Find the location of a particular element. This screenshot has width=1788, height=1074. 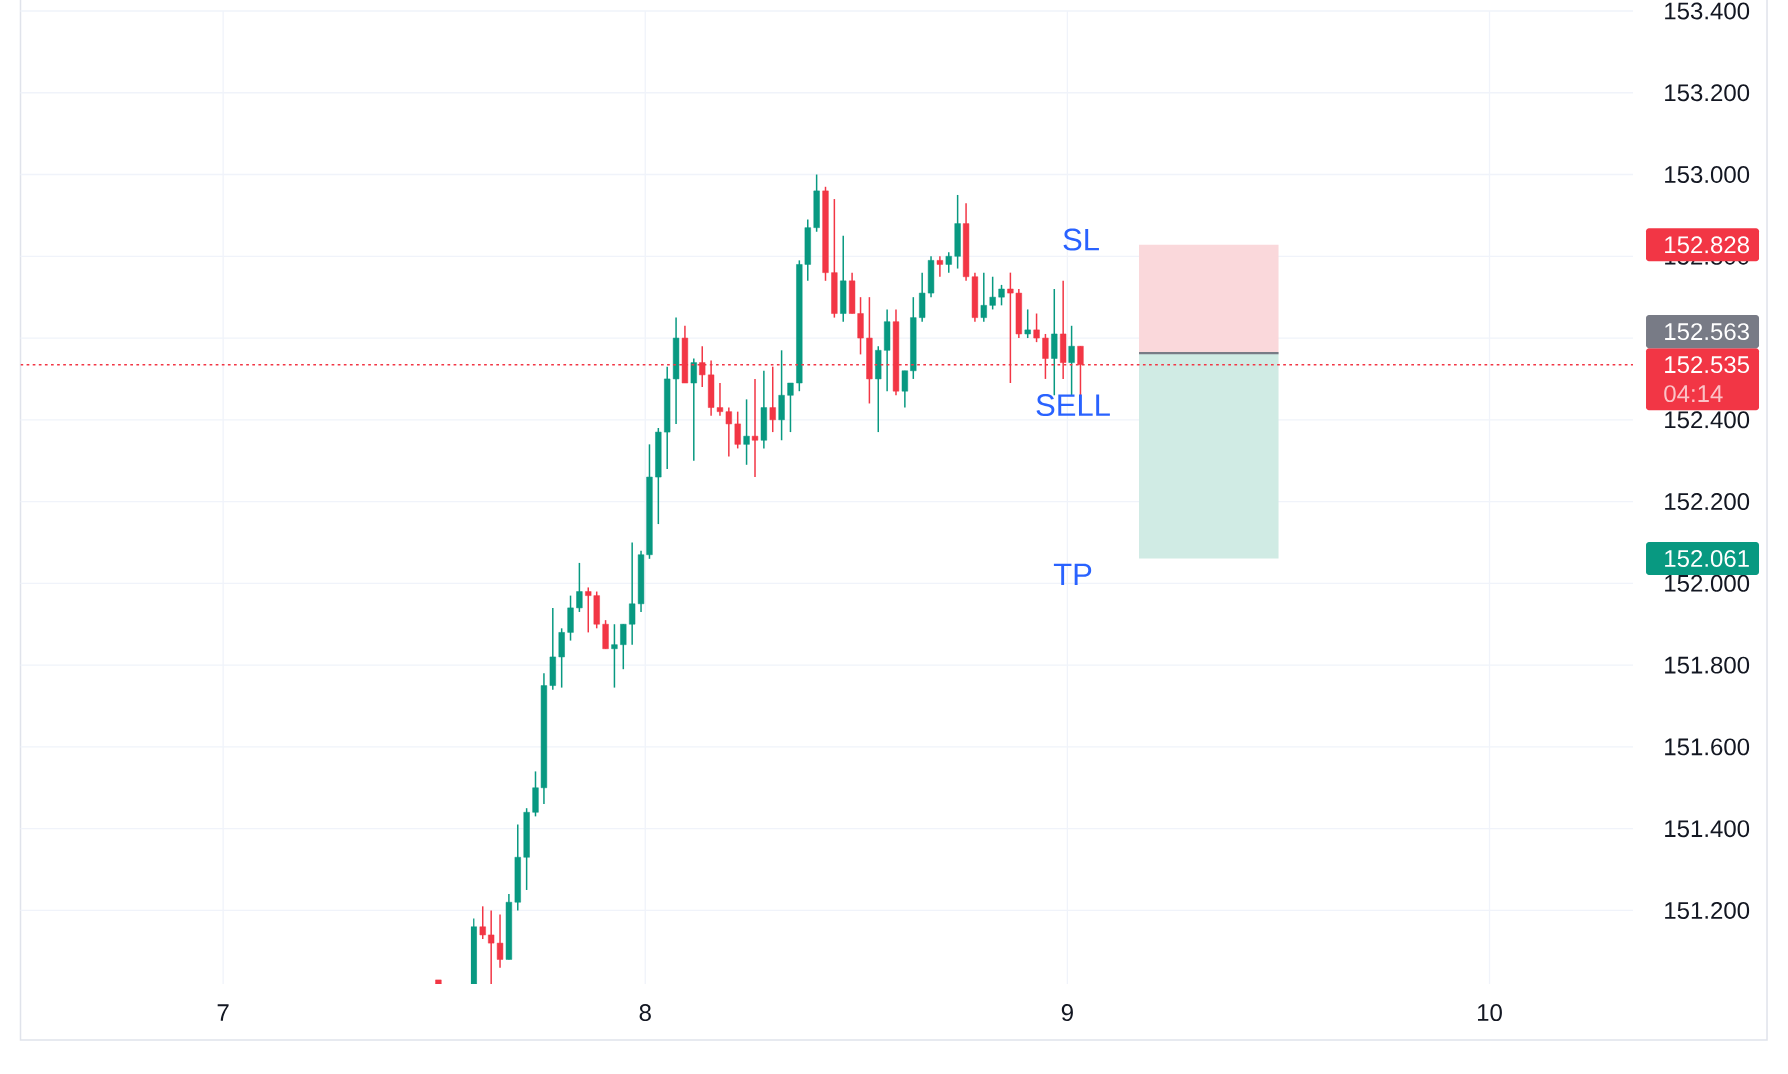

y-tick-label: 151.800 is located at coordinates (1707, 665).